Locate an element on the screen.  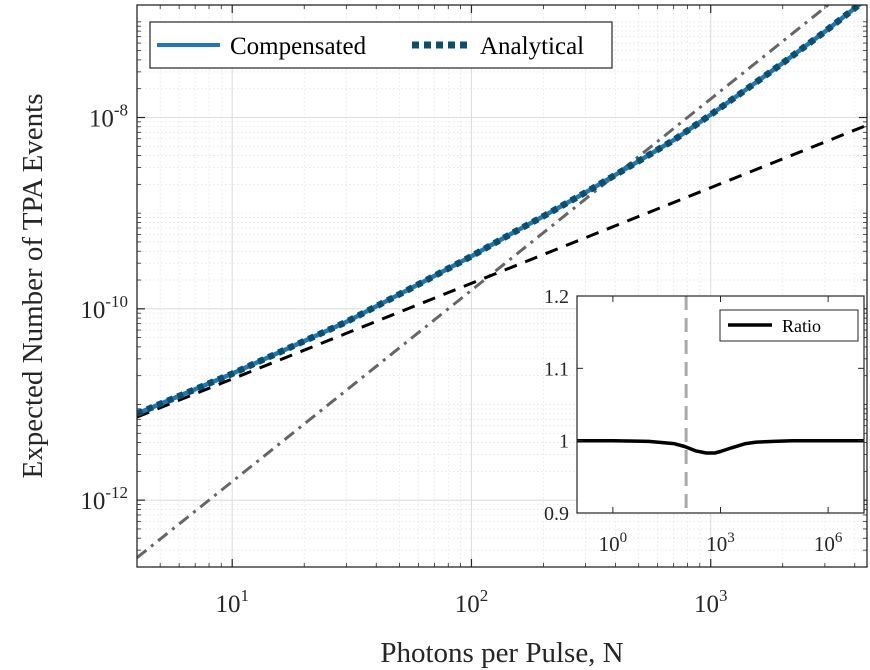
main-legend: Compensated Analytical is located at coordinates (381, 45).